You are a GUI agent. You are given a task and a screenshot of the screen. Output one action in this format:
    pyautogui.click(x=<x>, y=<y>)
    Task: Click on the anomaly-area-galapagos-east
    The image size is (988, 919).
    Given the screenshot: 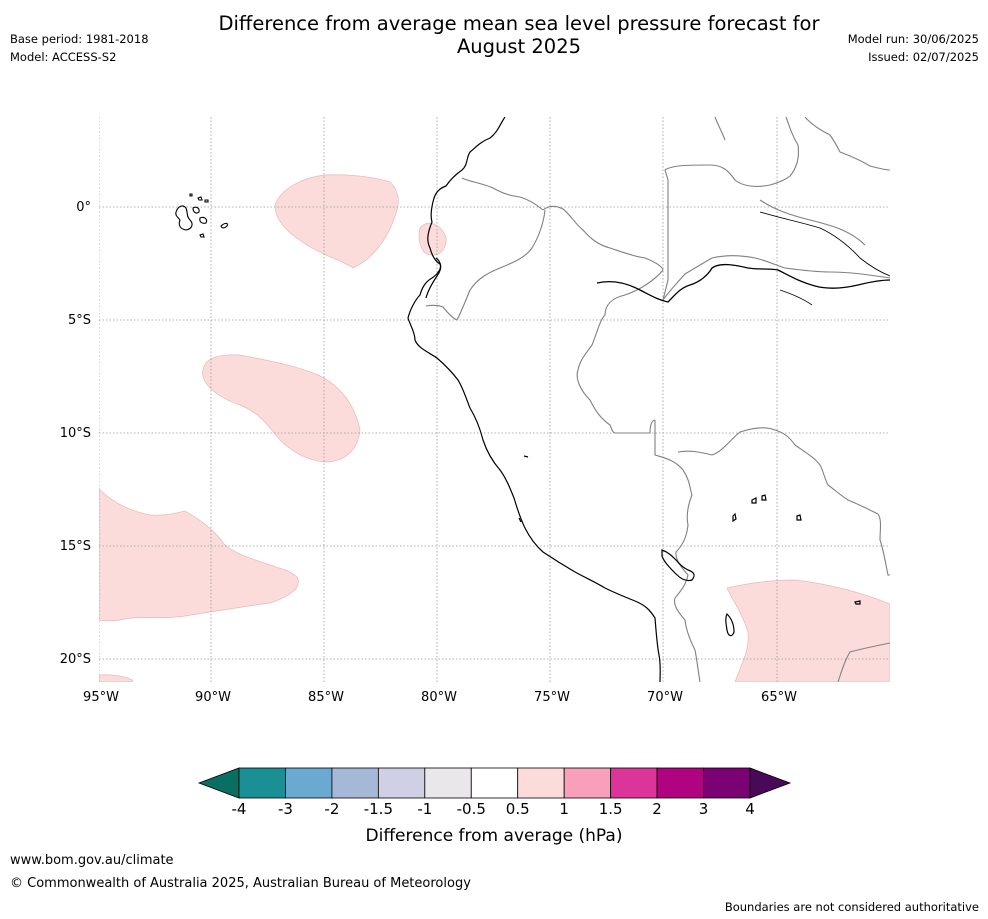 What is the action you would take?
    pyautogui.click(x=336, y=221)
    